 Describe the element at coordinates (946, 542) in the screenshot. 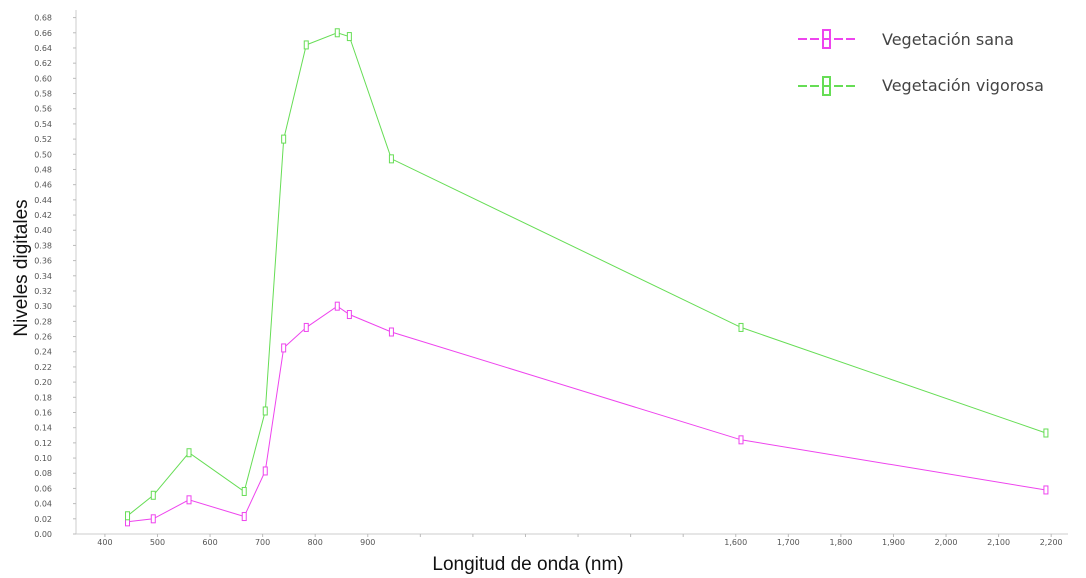

I see `x-tick-label: 2,000` at that location.